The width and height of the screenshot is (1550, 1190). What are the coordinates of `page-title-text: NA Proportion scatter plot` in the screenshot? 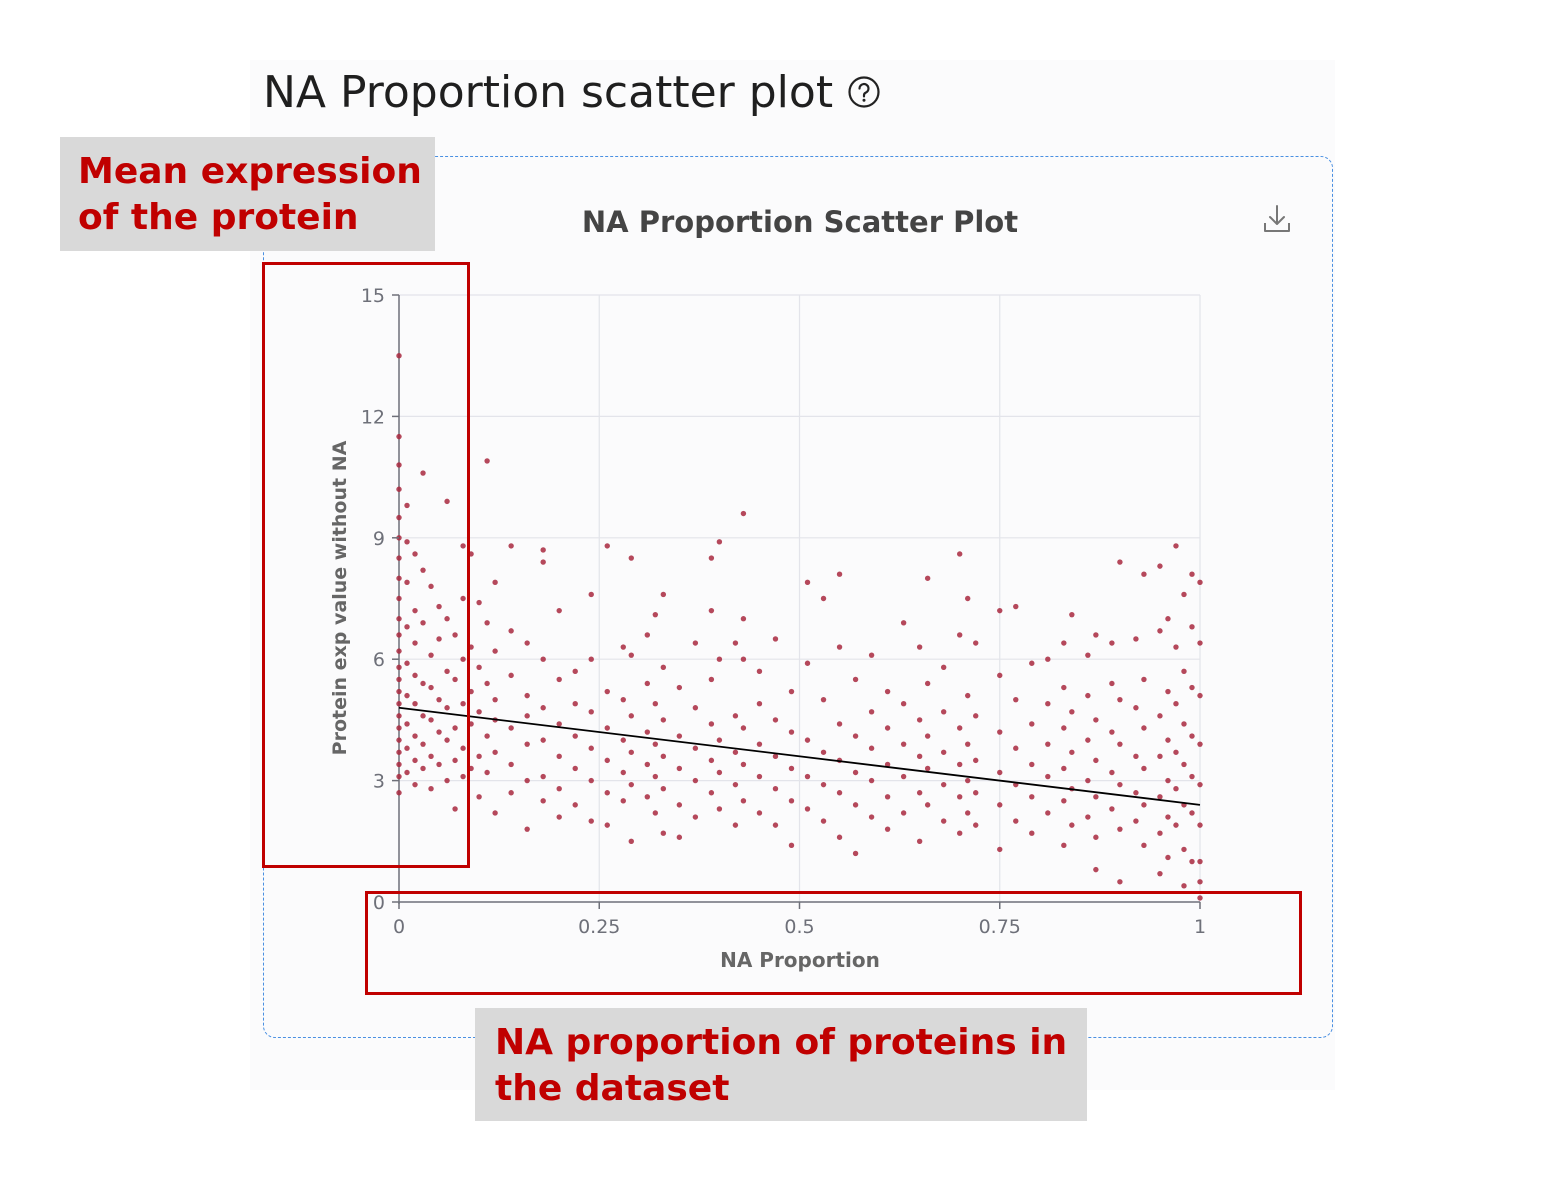 It's located at (548, 92).